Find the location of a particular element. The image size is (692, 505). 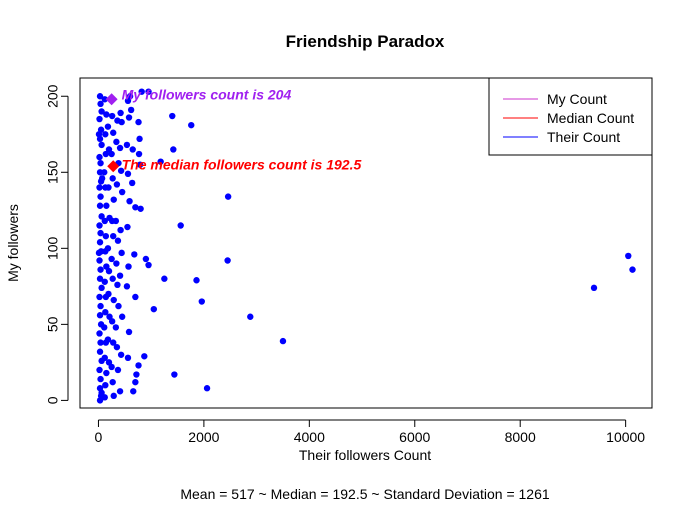

highlight-points is located at coordinates (112, 133).